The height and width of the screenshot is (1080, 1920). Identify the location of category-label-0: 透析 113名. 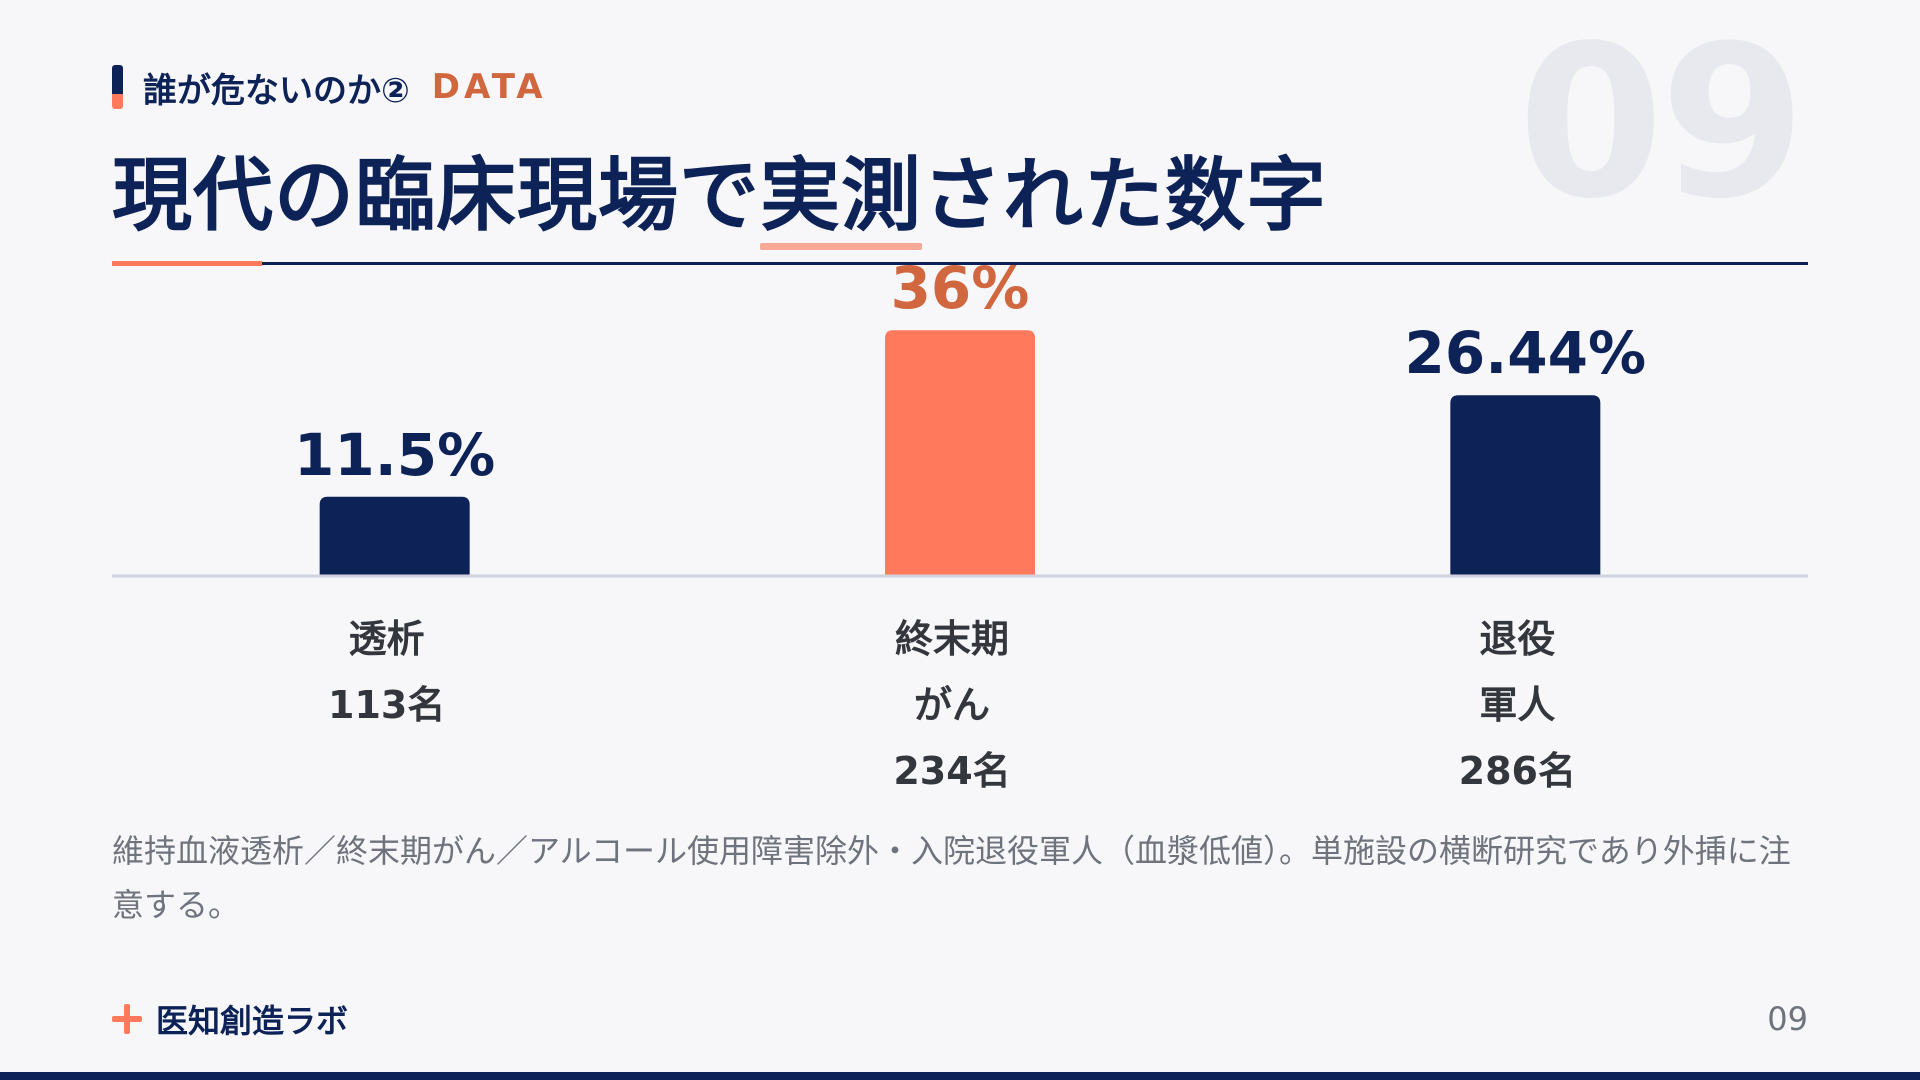
(386, 672).